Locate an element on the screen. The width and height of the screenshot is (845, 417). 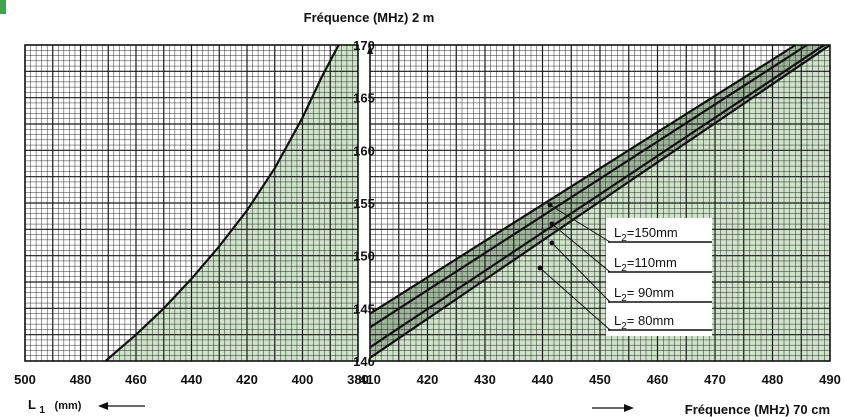
top-axis-title: Fréquence (MHz) 2 m is located at coordinates (369, 17).